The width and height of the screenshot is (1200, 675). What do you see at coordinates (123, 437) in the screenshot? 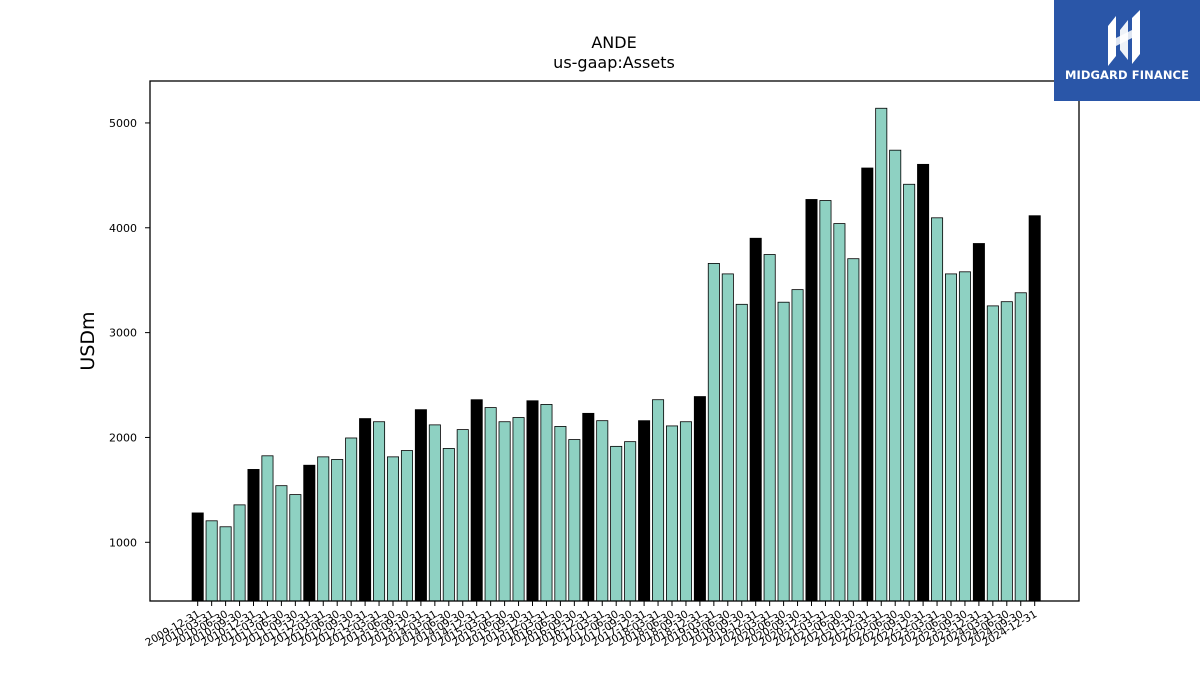
I see `y-tick-label: 2000` at bounding box center [123, 437].